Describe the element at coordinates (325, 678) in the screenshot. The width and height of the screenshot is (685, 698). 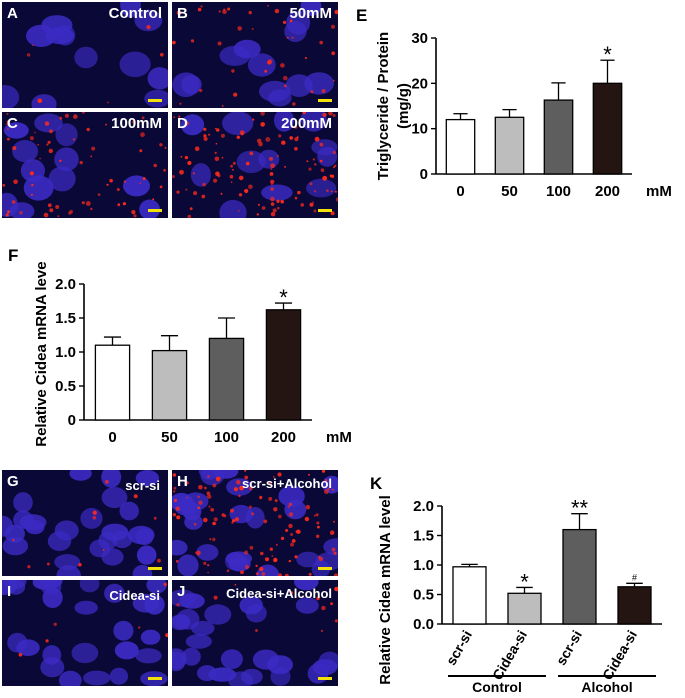
I see `scale-bar` at that location.